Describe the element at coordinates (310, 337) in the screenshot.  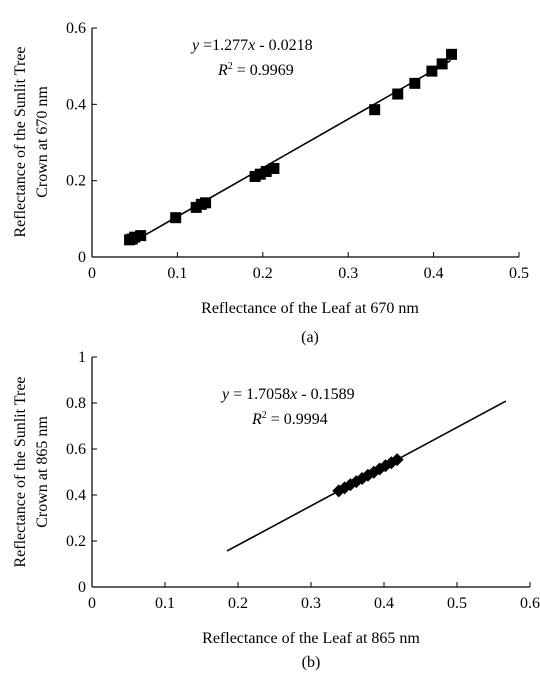
I see `panel-a-panel-label: (a)` at that location.